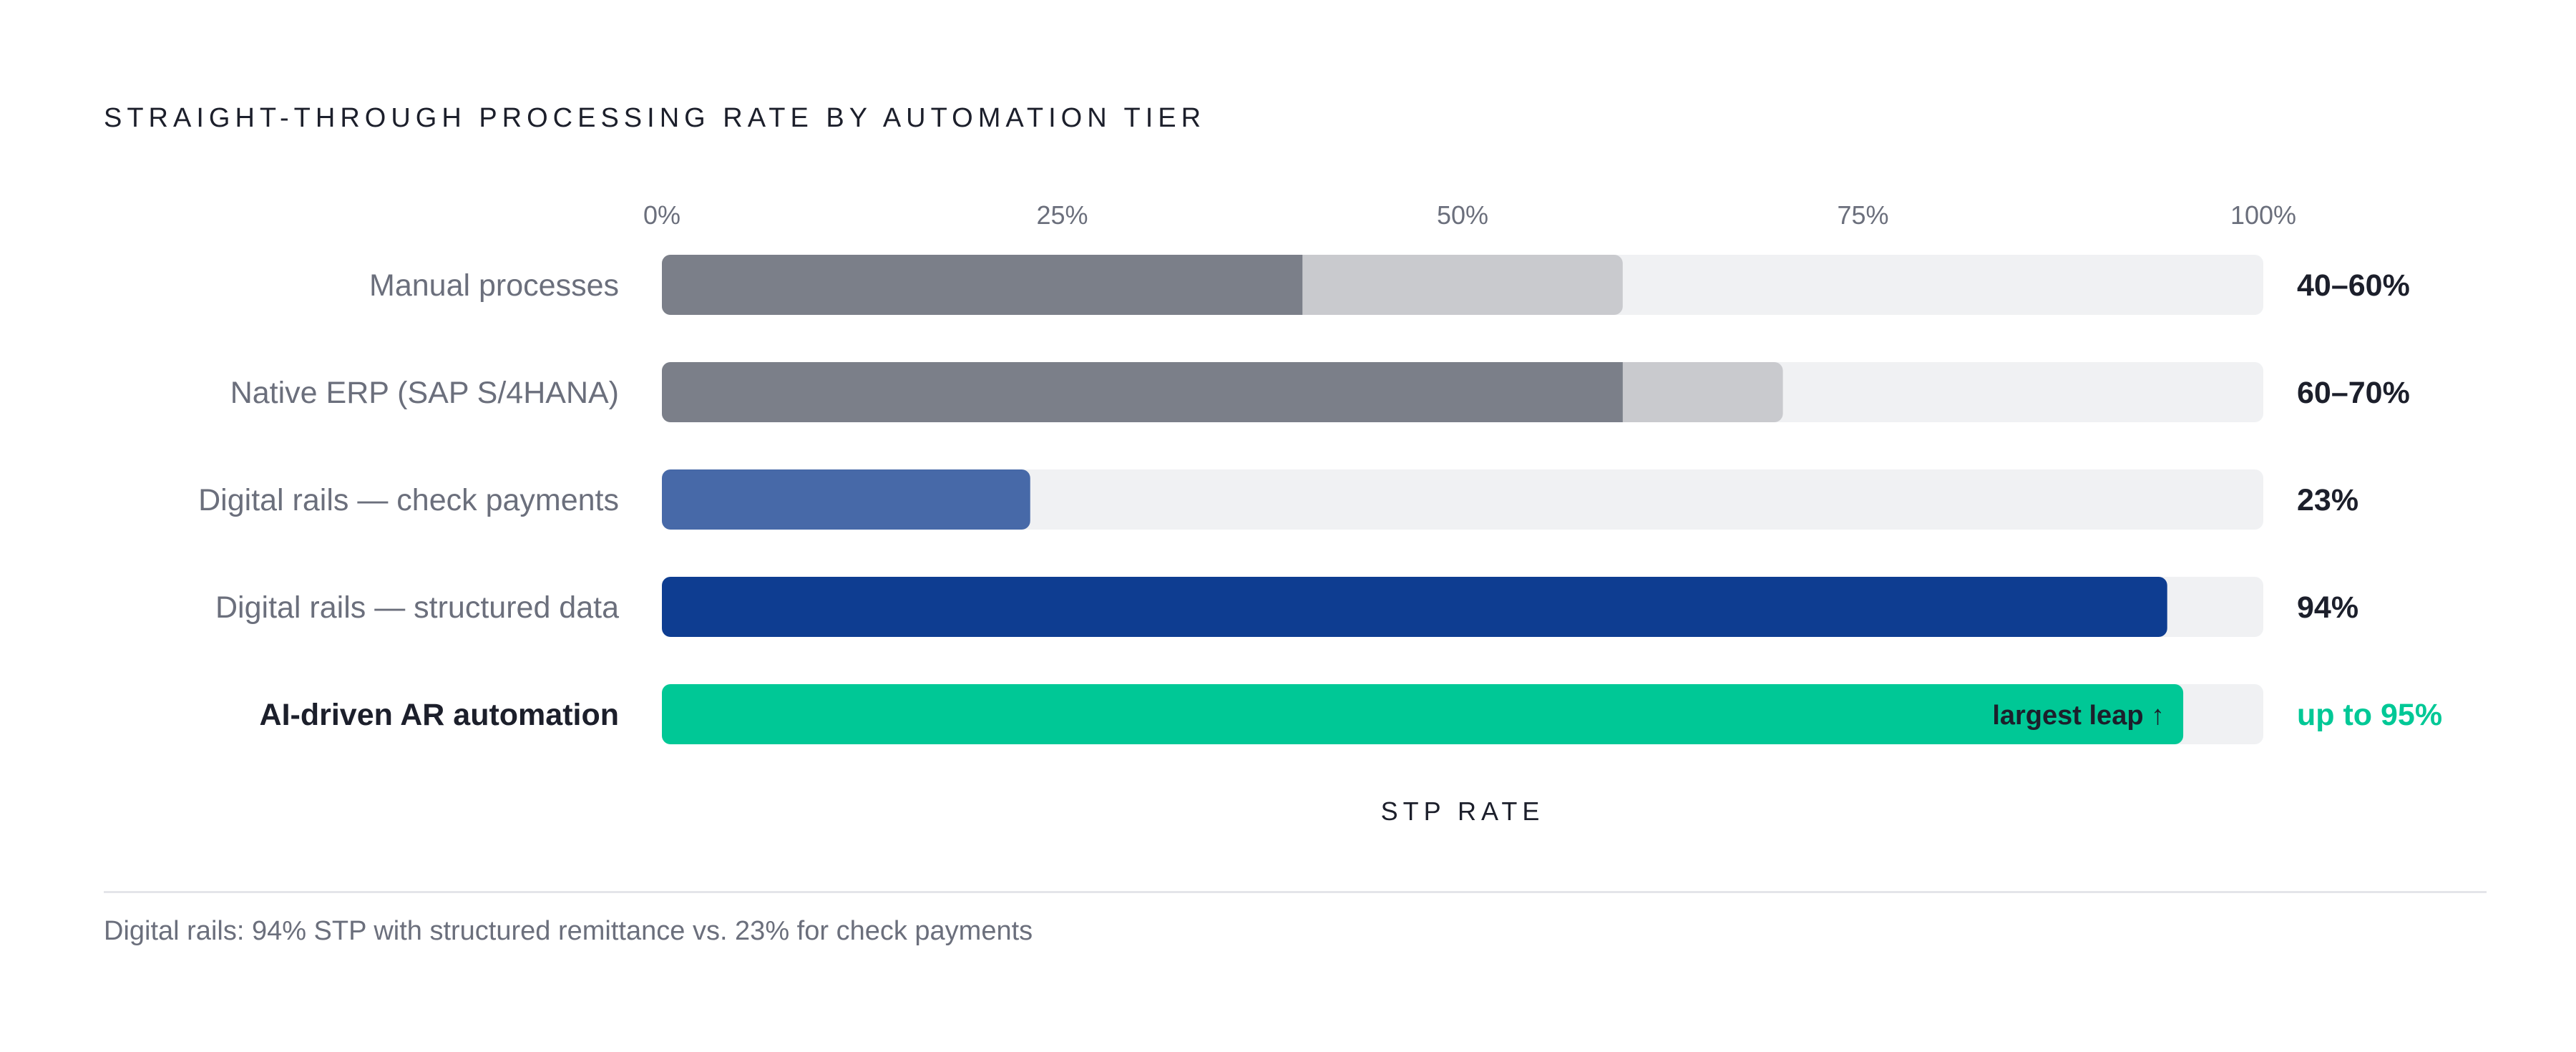  I want to click on x-tick-label: 25%, so click(1062, 215).